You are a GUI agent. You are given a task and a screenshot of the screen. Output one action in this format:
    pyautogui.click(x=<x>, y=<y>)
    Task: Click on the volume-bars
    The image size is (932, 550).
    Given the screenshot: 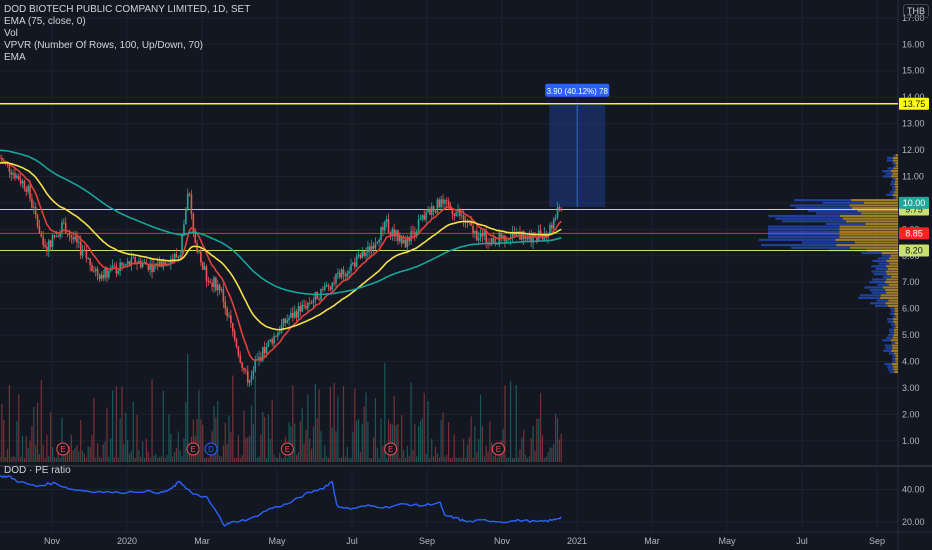 What is the action you would take?
    pyautogui.click(x=281, y=407)
    